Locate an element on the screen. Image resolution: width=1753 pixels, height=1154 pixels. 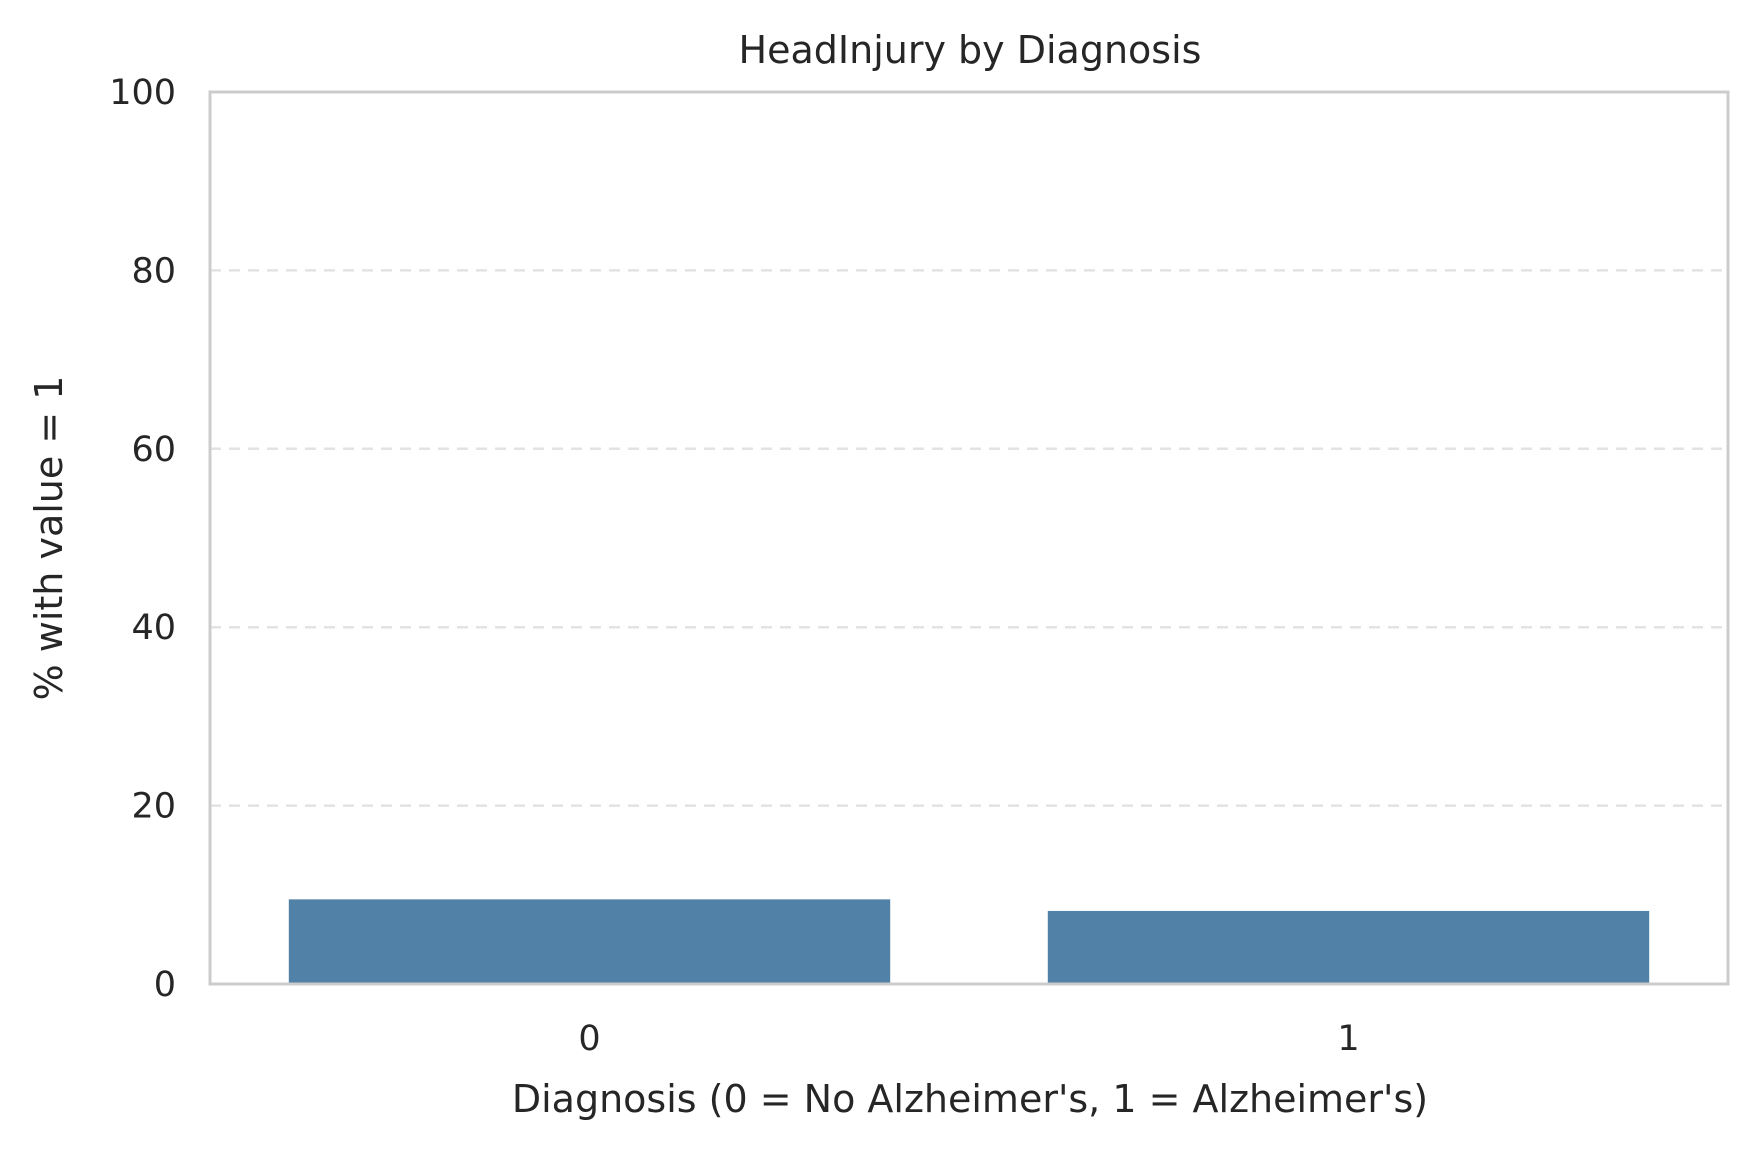
y-tick-label: 100 is located at coordinates (142, 93).